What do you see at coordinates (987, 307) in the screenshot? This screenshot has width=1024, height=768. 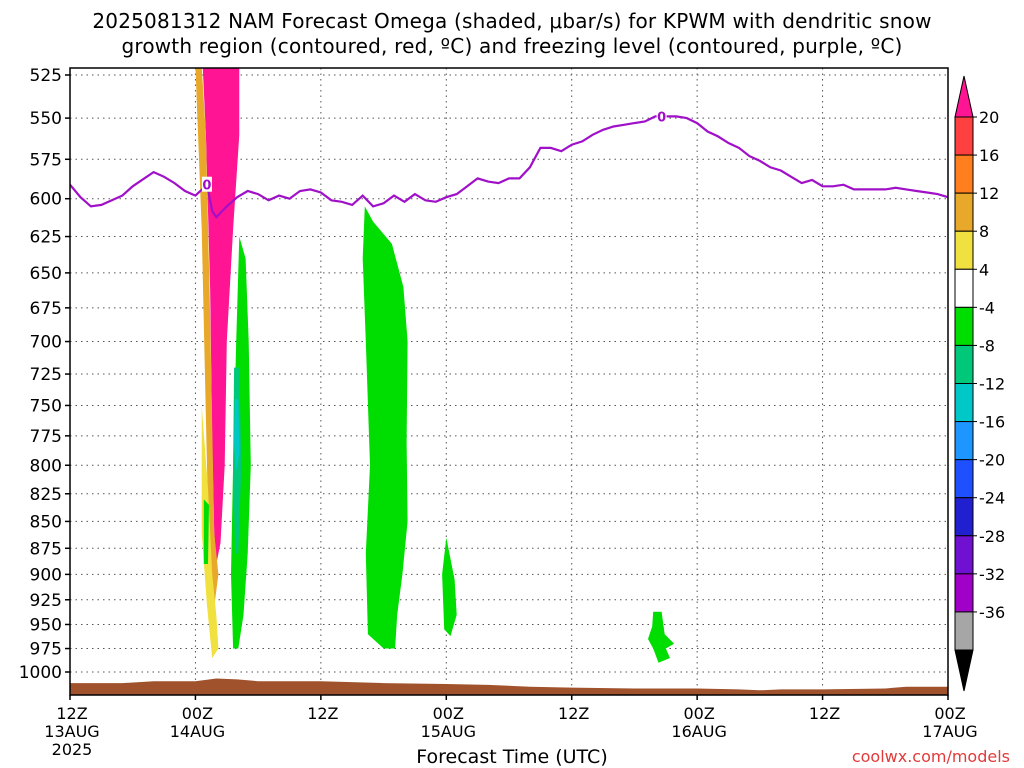 I see `colorbar-label: -4` at bounding box center [987, 307].